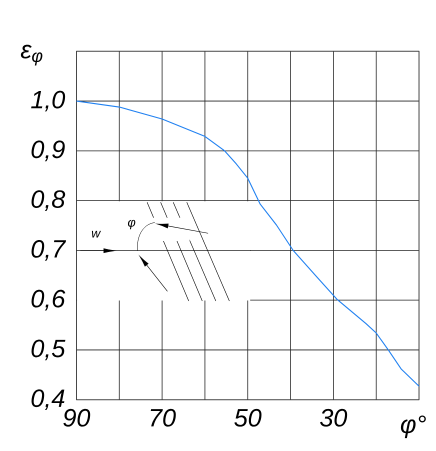  I want to click on x-tick-label: 30, so click(333, 417).